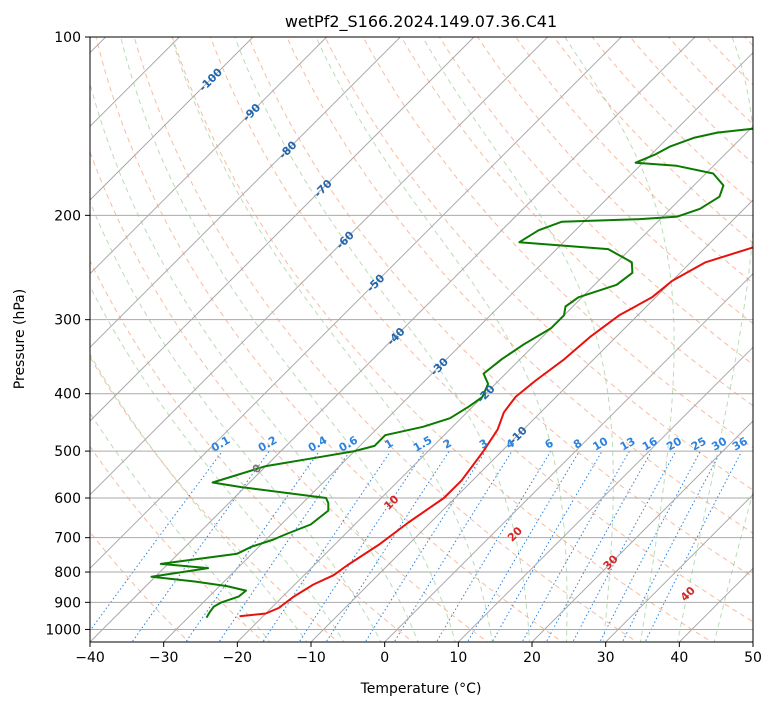  I want to click on isotherm-label: -100, so click(210, 79).